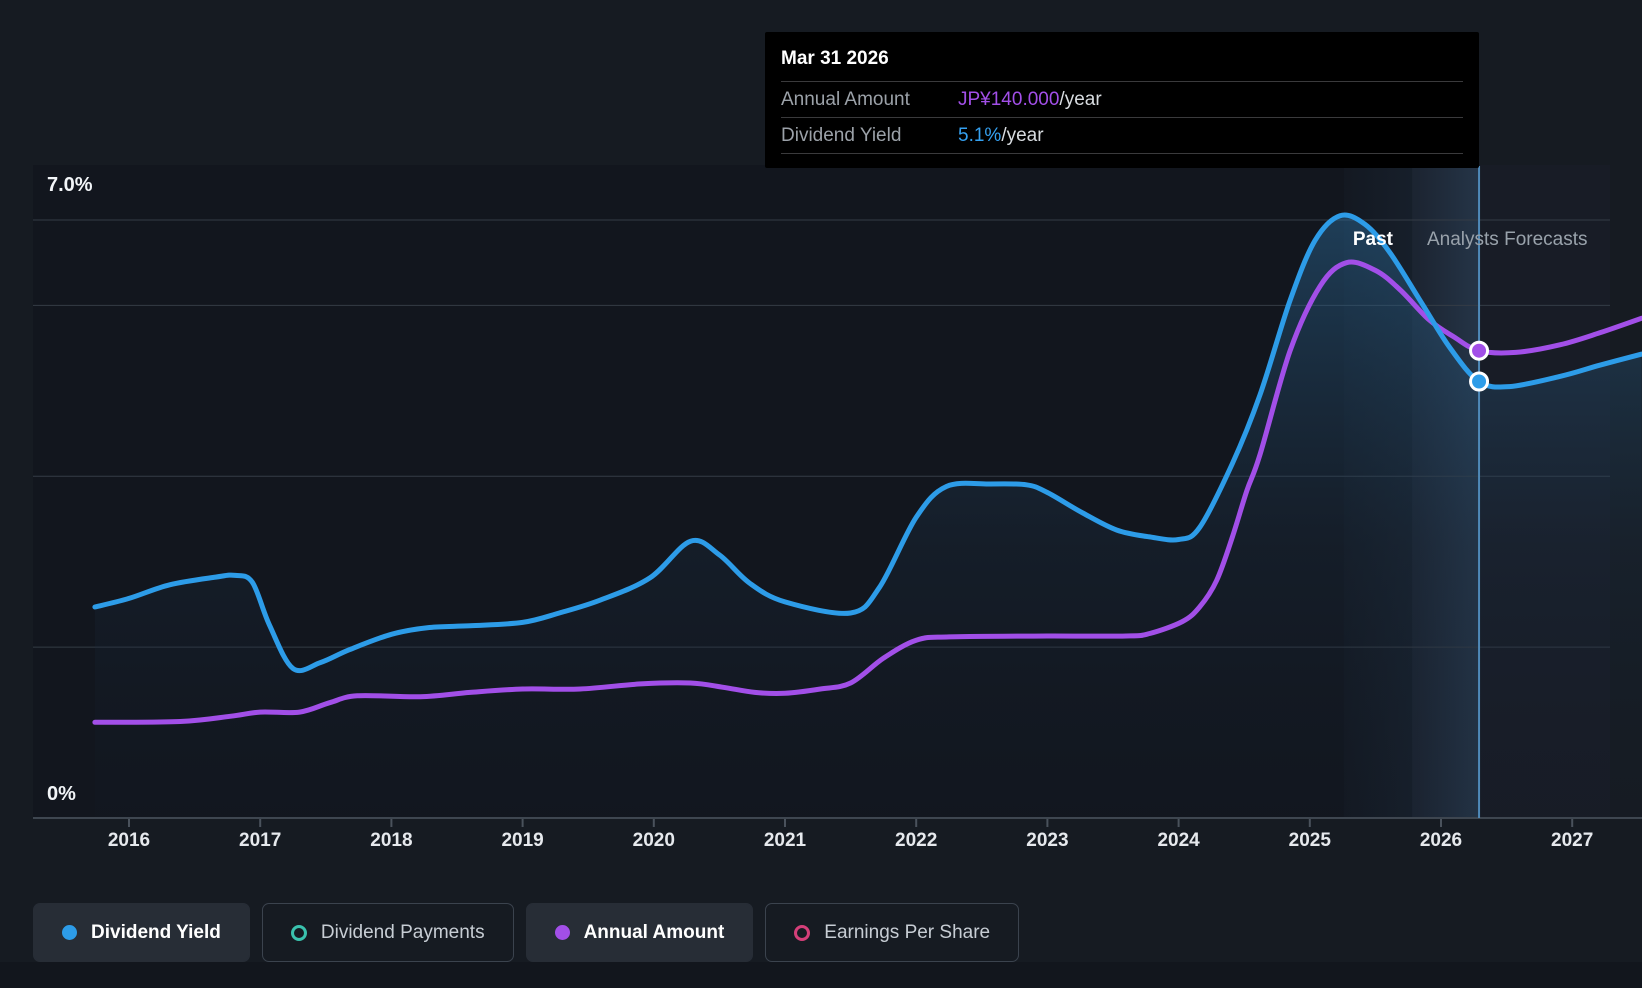 This screenshot has width=1642, height=988. I want to click on x-axis-label-2022: 2022, so click(916, 840).